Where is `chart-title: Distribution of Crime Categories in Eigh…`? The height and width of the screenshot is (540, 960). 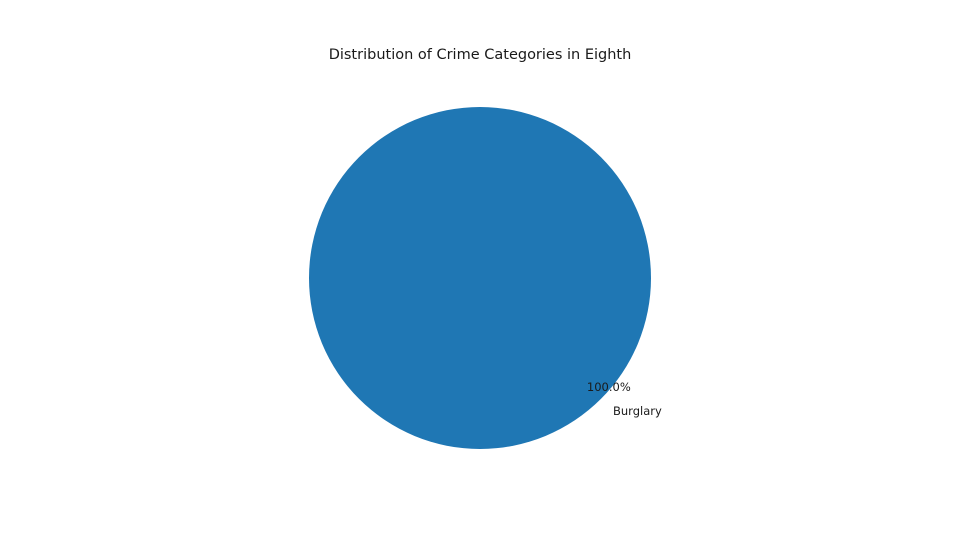 chart-title: Distribution of Crime Categories in Eigh… is located at coordinates (480, 55).